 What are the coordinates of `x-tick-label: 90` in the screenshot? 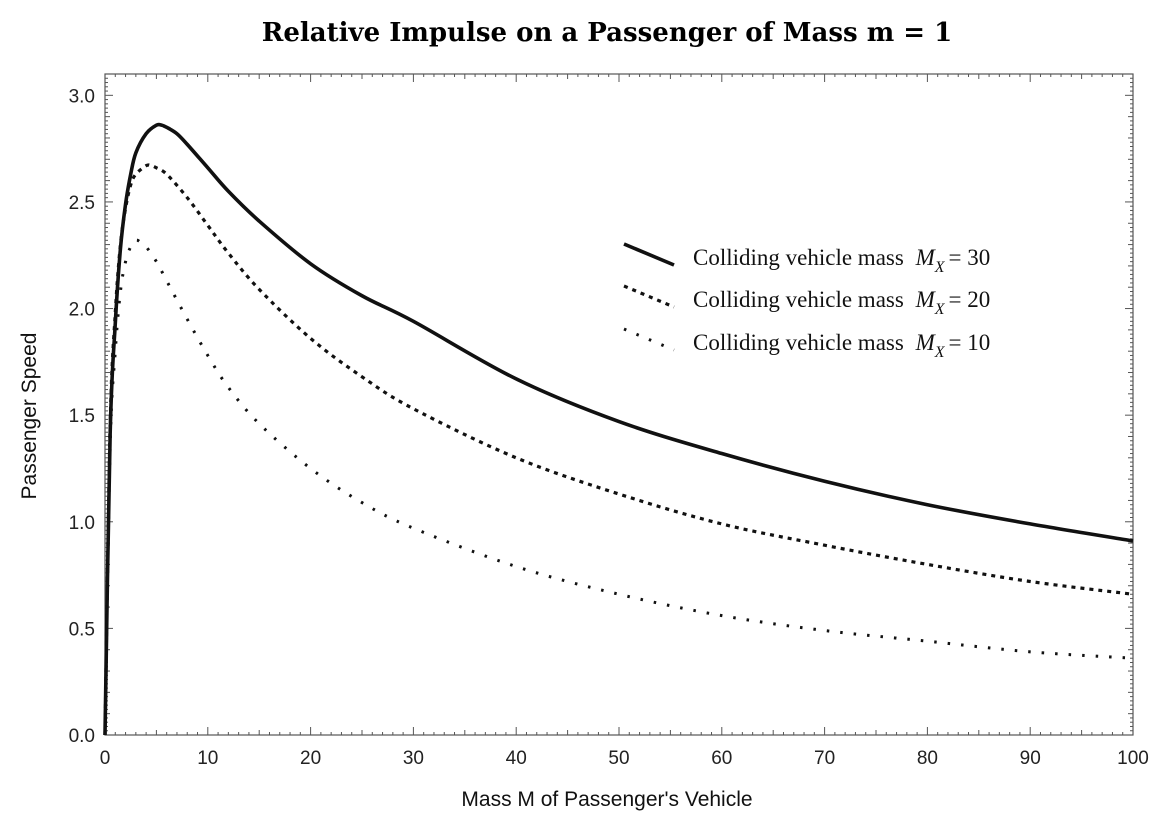 It's located at (1030, 758).